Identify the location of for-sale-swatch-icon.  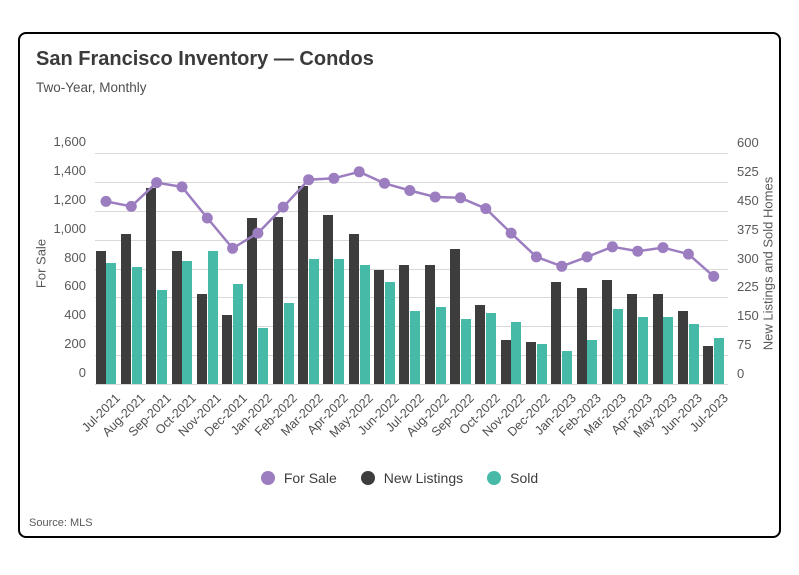
(267, 478).